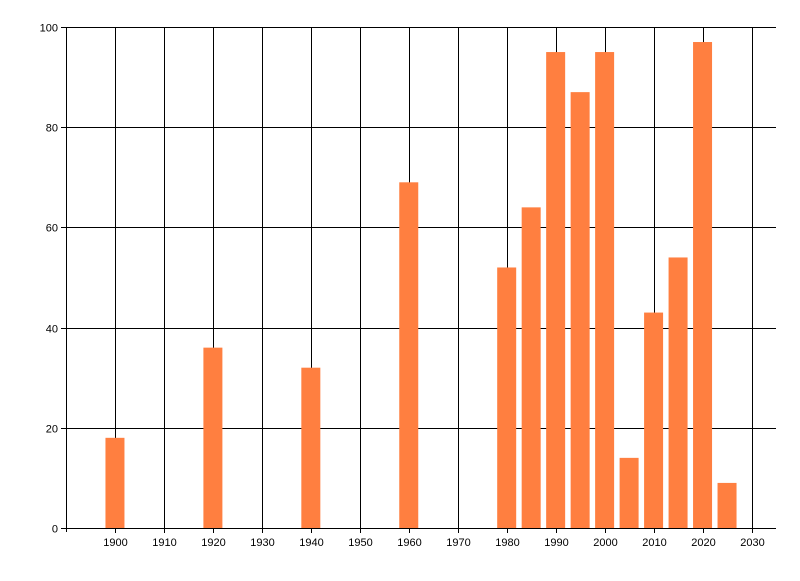 The image size is (800, 581). I want to click on y-tick-label: 20, so click(52, 430).